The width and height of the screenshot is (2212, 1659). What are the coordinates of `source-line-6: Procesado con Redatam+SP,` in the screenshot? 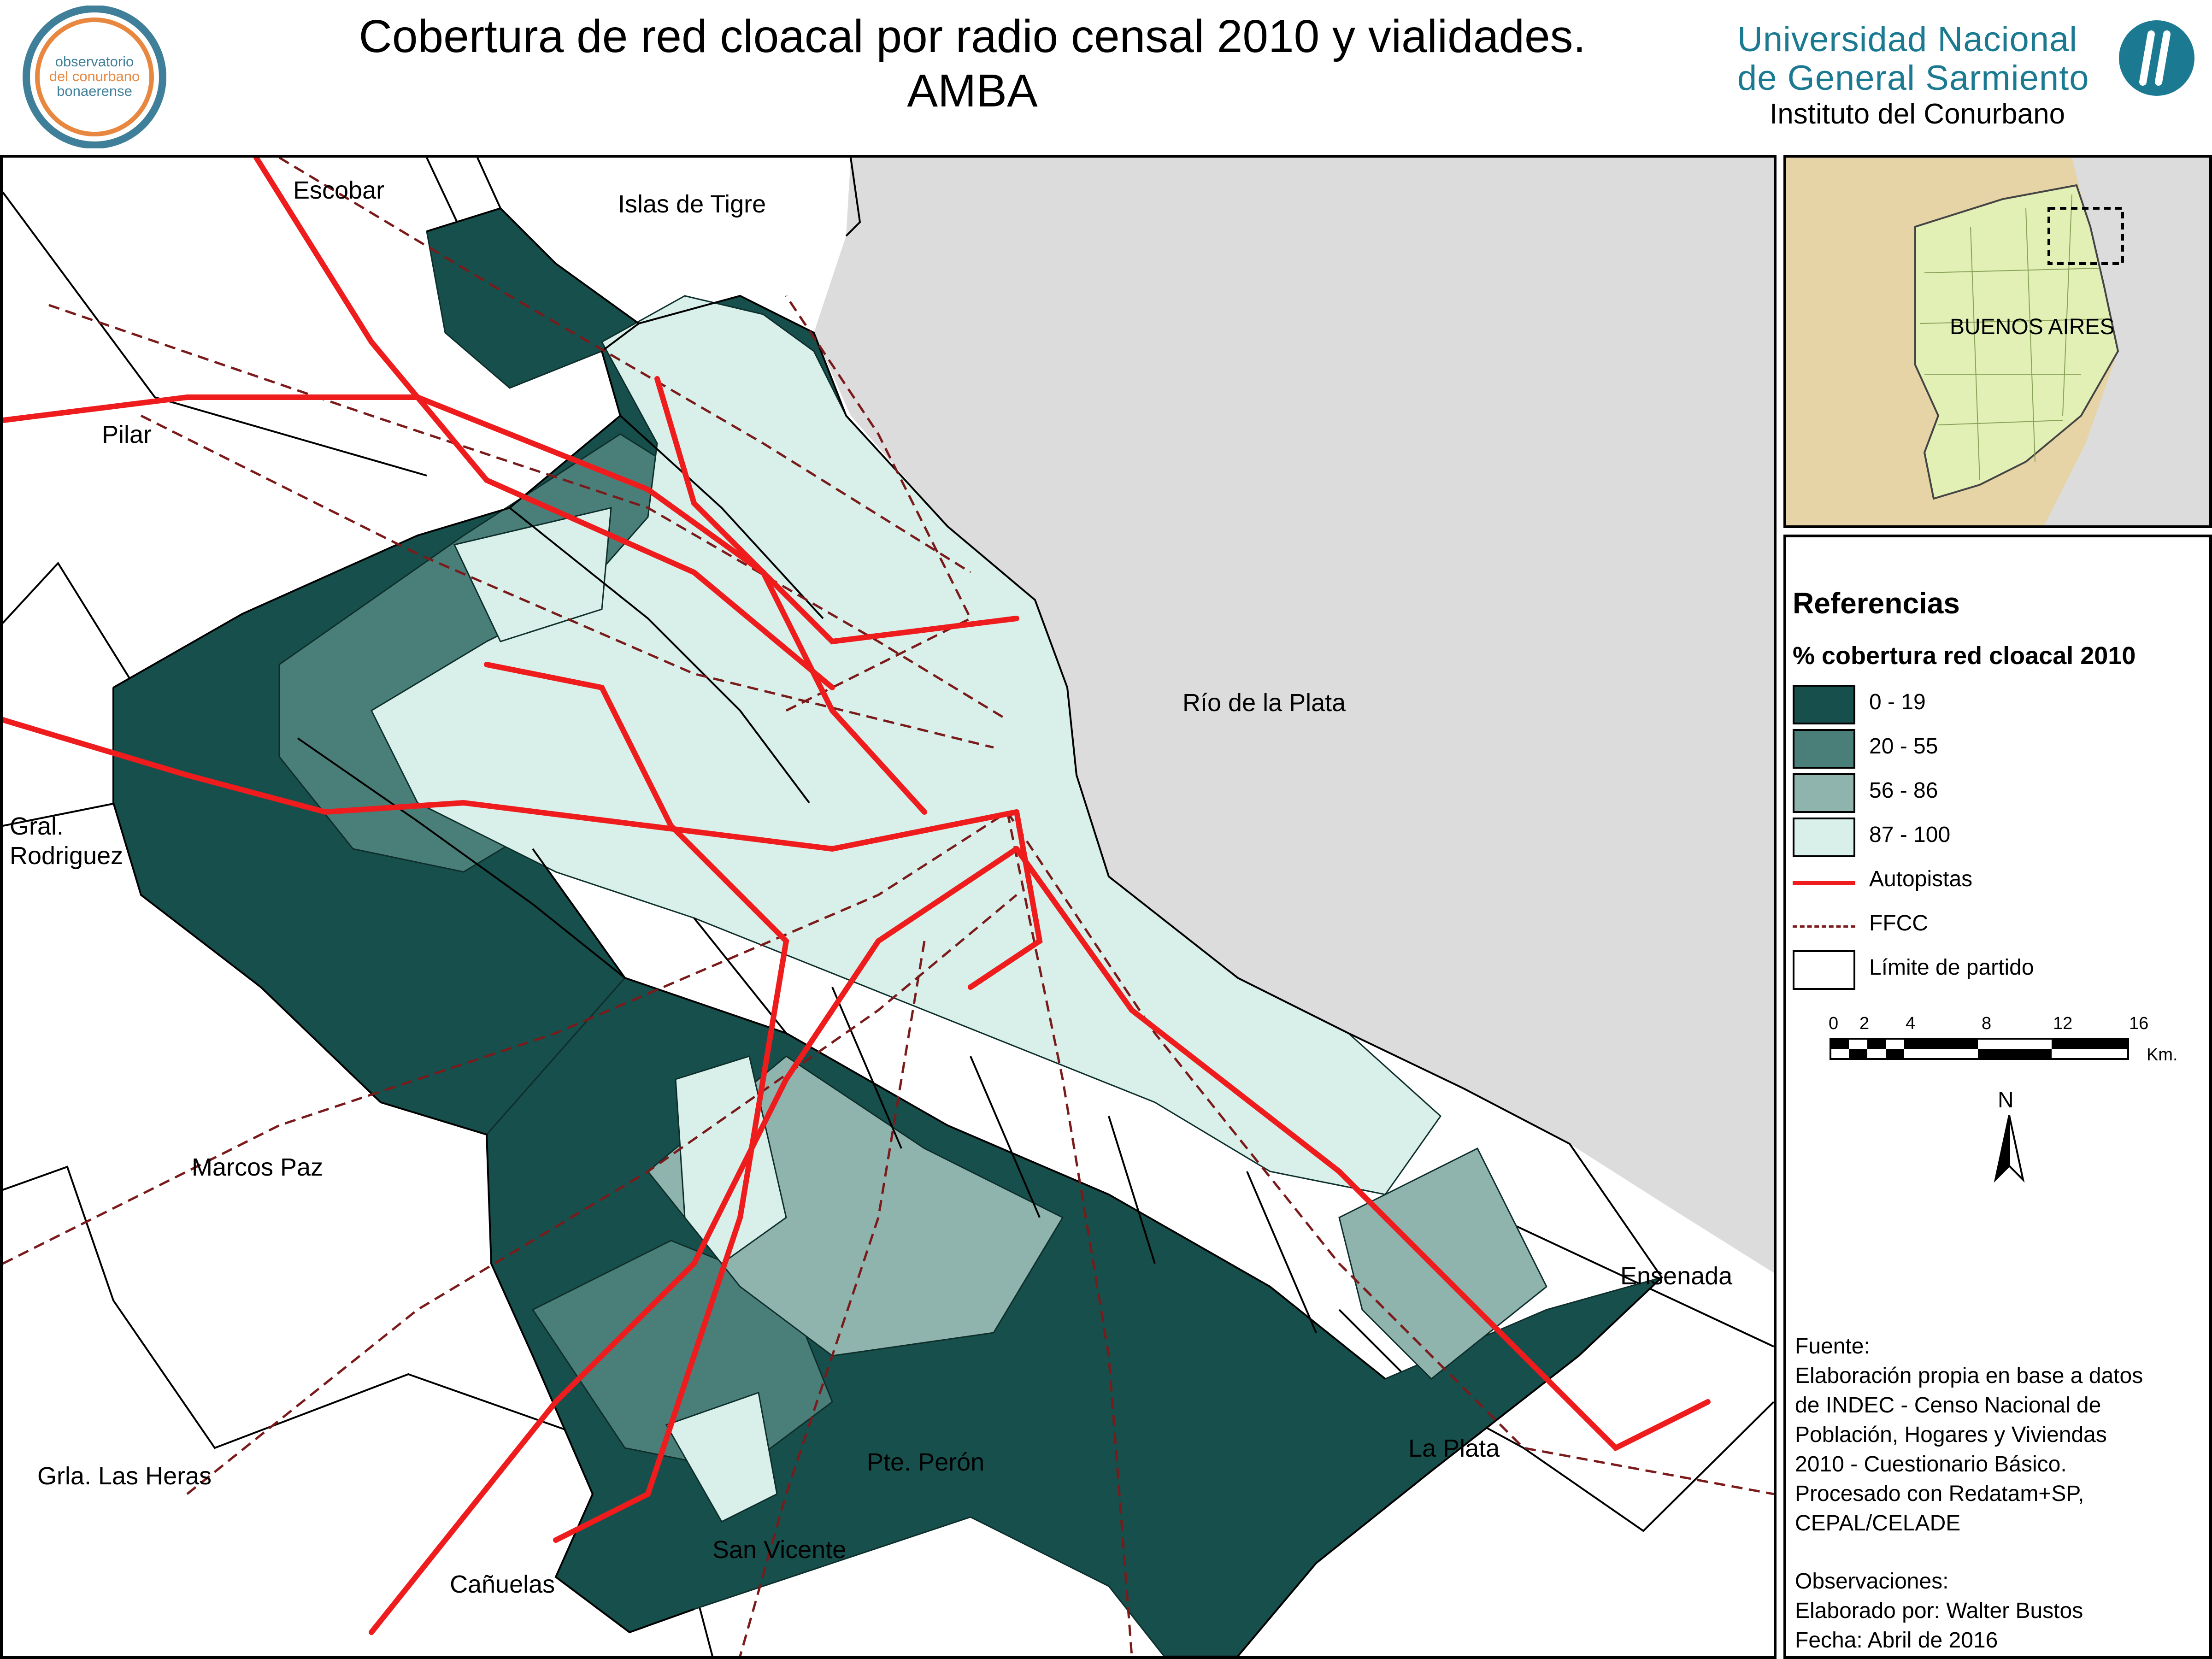 It's located at (1939, 1494).